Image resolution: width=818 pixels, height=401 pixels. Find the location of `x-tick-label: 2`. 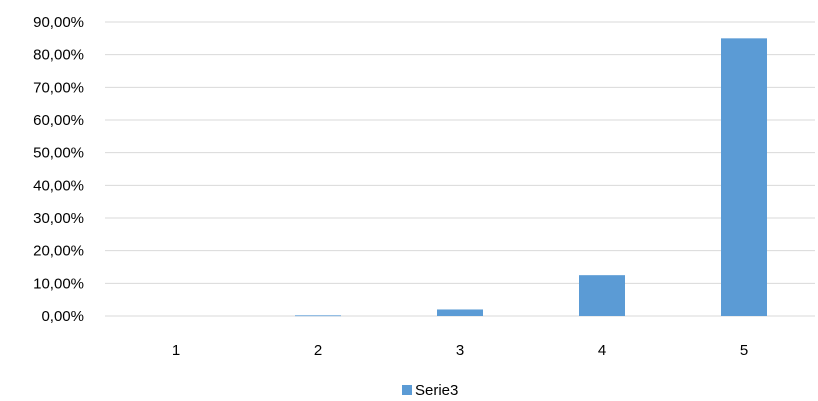

x-tick-label: 2 is located at coordinates (318, 350).